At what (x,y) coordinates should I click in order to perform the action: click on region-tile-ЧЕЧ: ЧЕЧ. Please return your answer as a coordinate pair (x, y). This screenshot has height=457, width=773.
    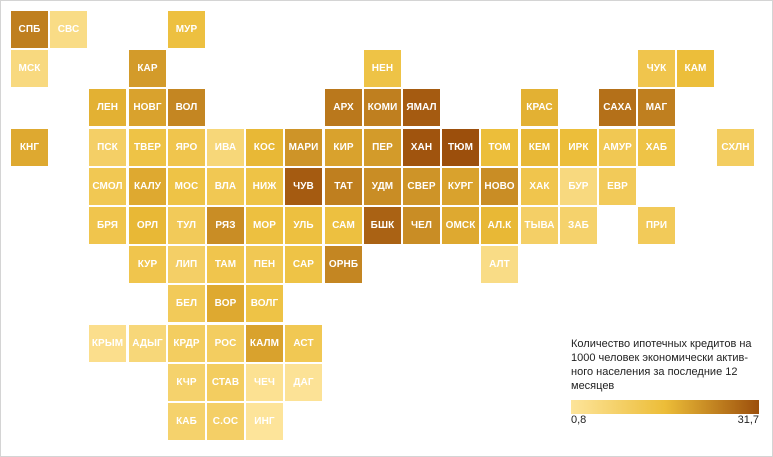
    Looking at the image, I should click on (264, 382).